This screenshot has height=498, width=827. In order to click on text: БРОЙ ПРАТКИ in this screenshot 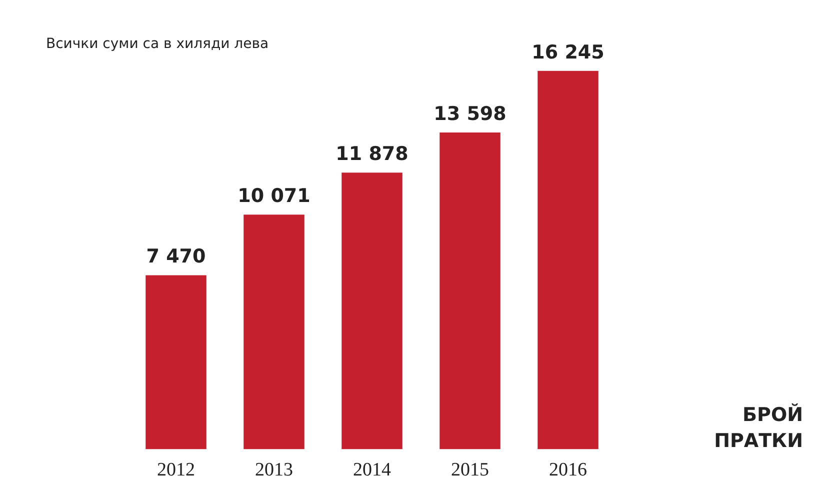, I will do `click(758, 428)`.